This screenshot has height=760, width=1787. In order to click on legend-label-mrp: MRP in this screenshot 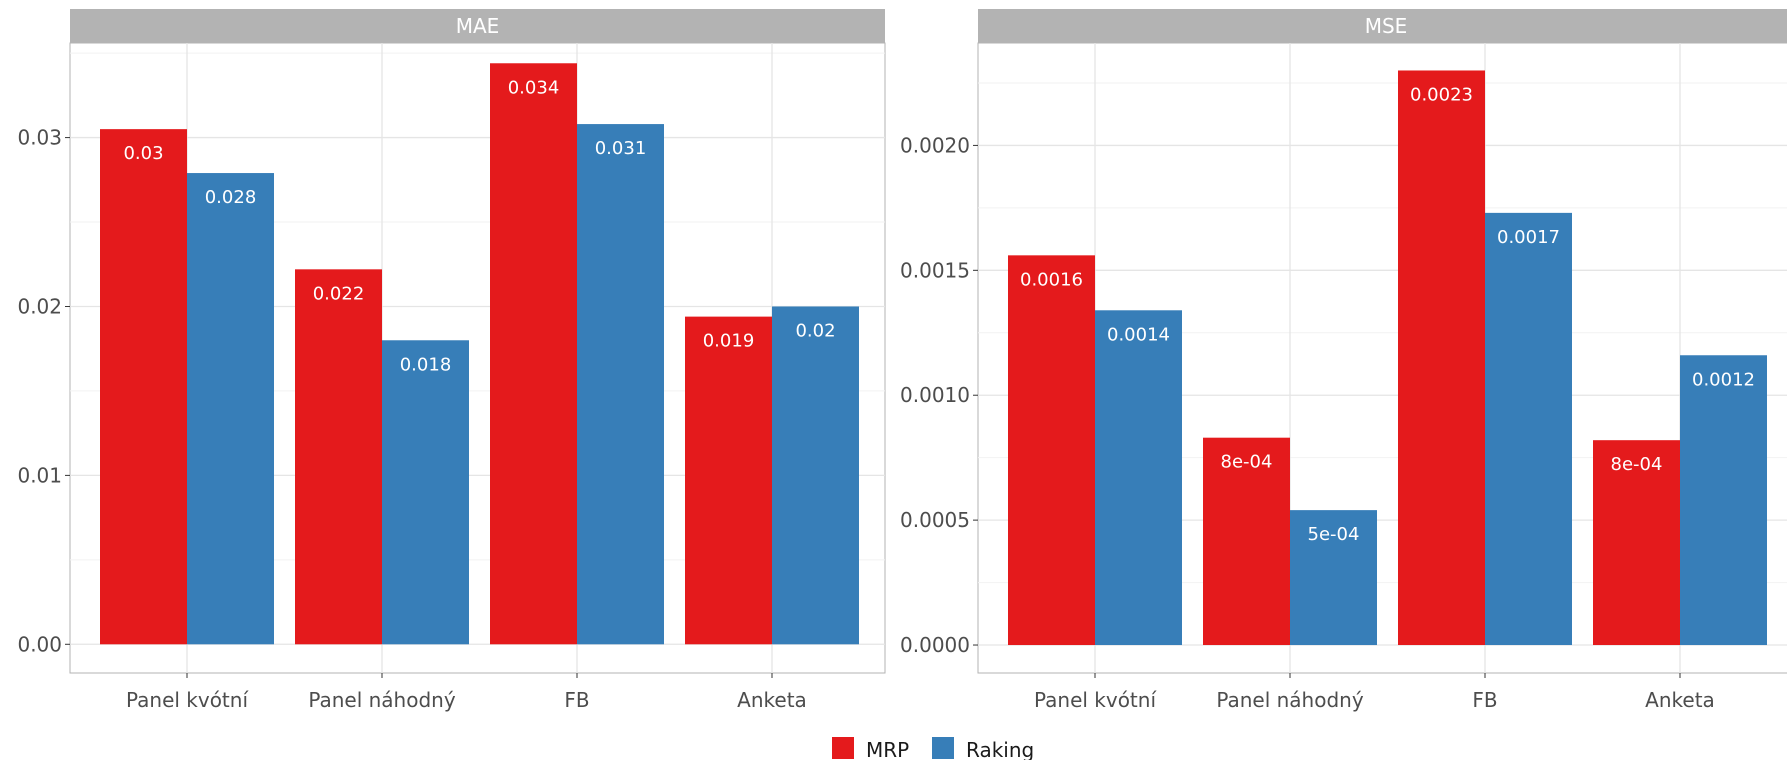, I will do `click(887, 749)`.